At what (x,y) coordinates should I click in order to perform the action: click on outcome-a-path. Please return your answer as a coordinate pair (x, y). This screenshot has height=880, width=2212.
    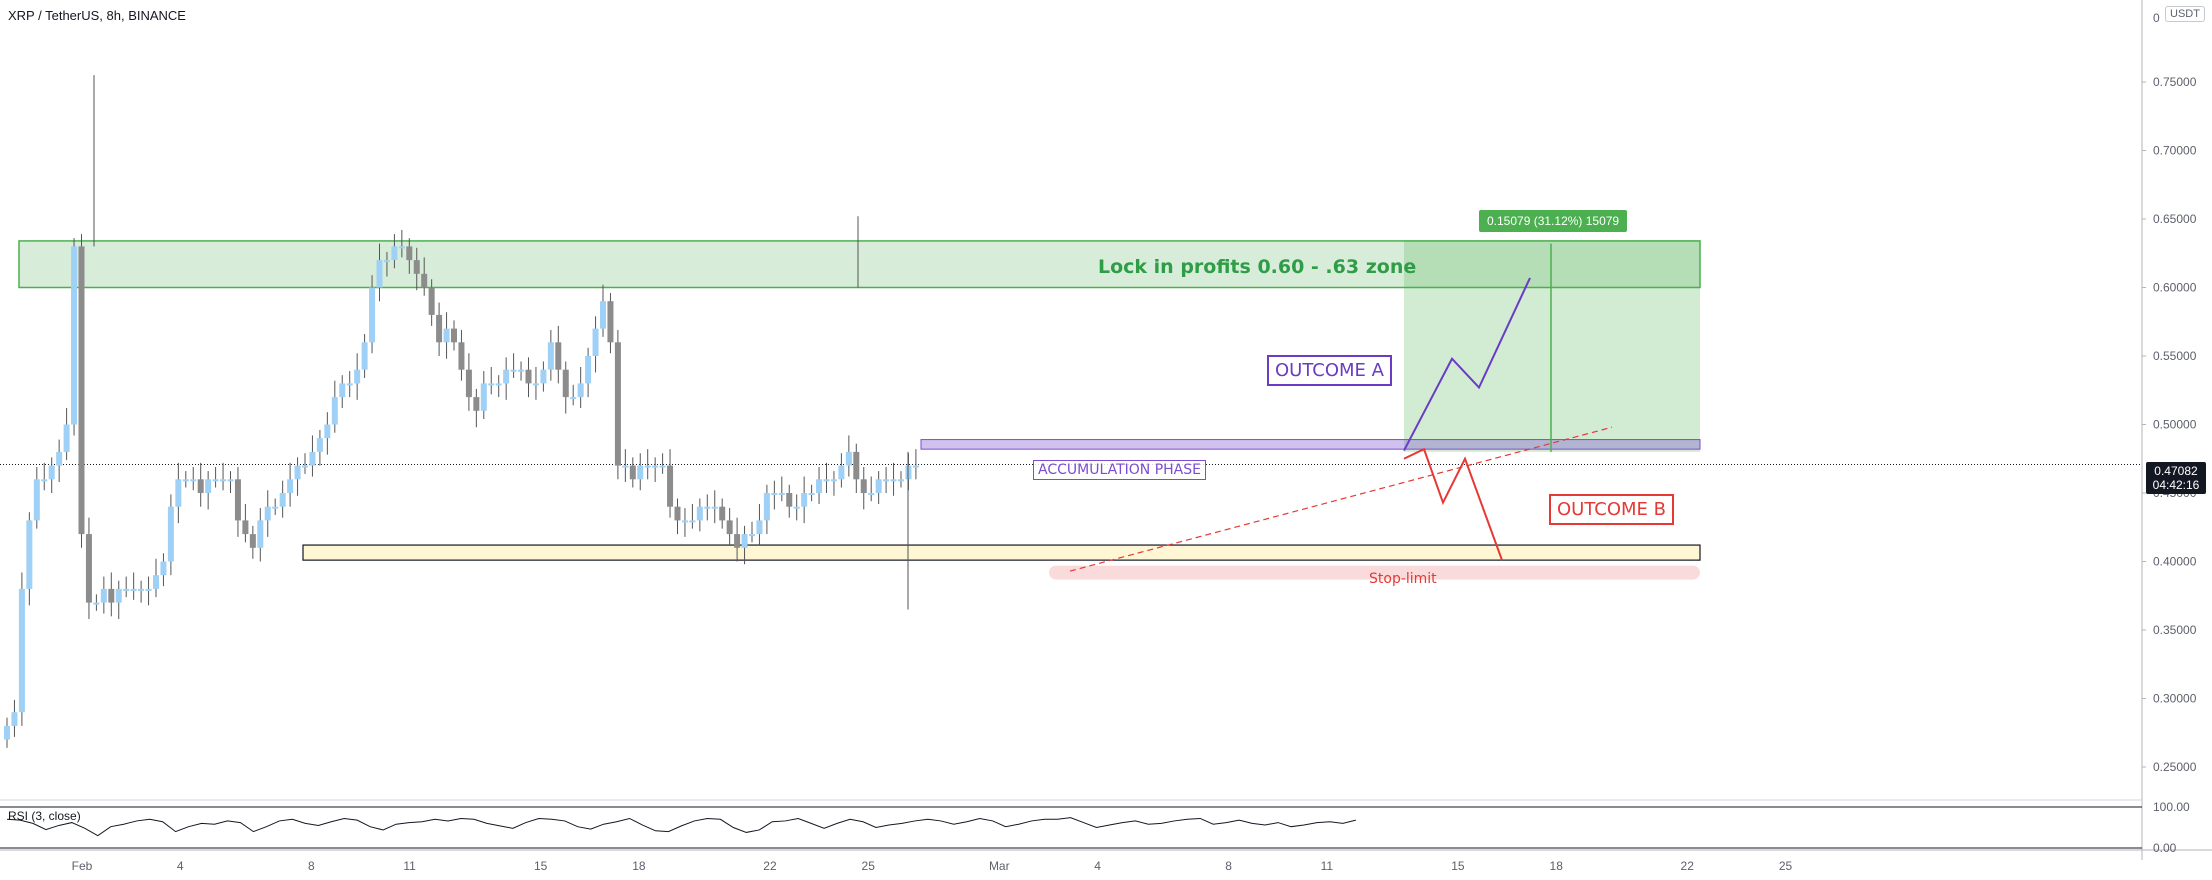
    Looking at the image, I should click on (1467, 364).